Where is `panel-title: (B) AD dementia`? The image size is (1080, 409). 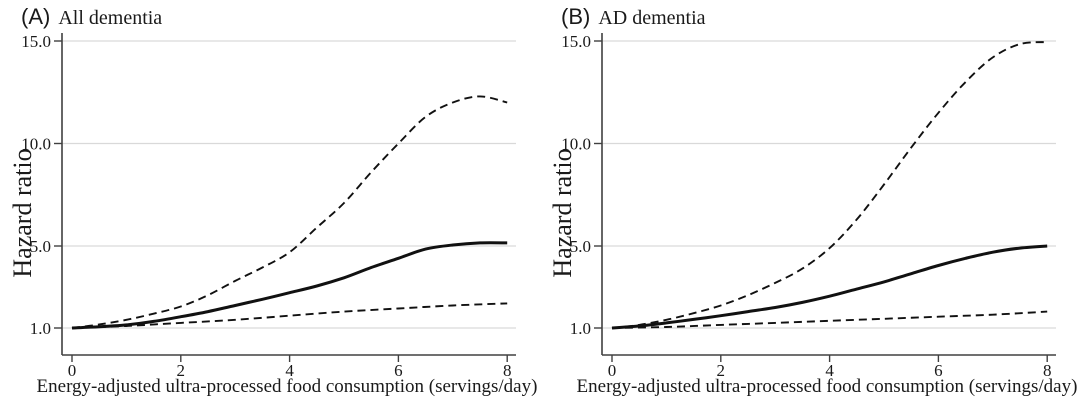
panel-title: (B) AD dementia is located at coordinates (633, 17).